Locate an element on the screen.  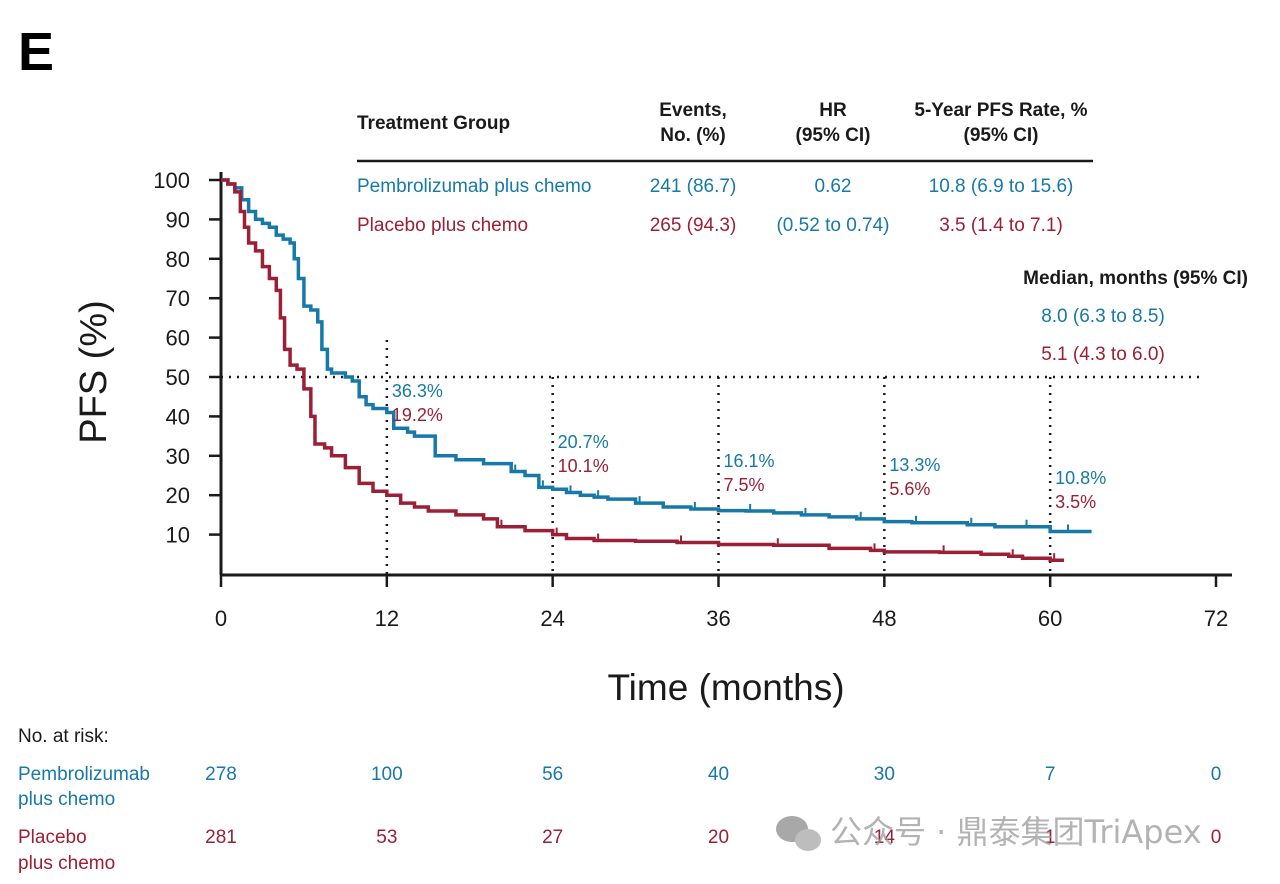
at-risk-value: 281 is located at coordinates (221, 837).